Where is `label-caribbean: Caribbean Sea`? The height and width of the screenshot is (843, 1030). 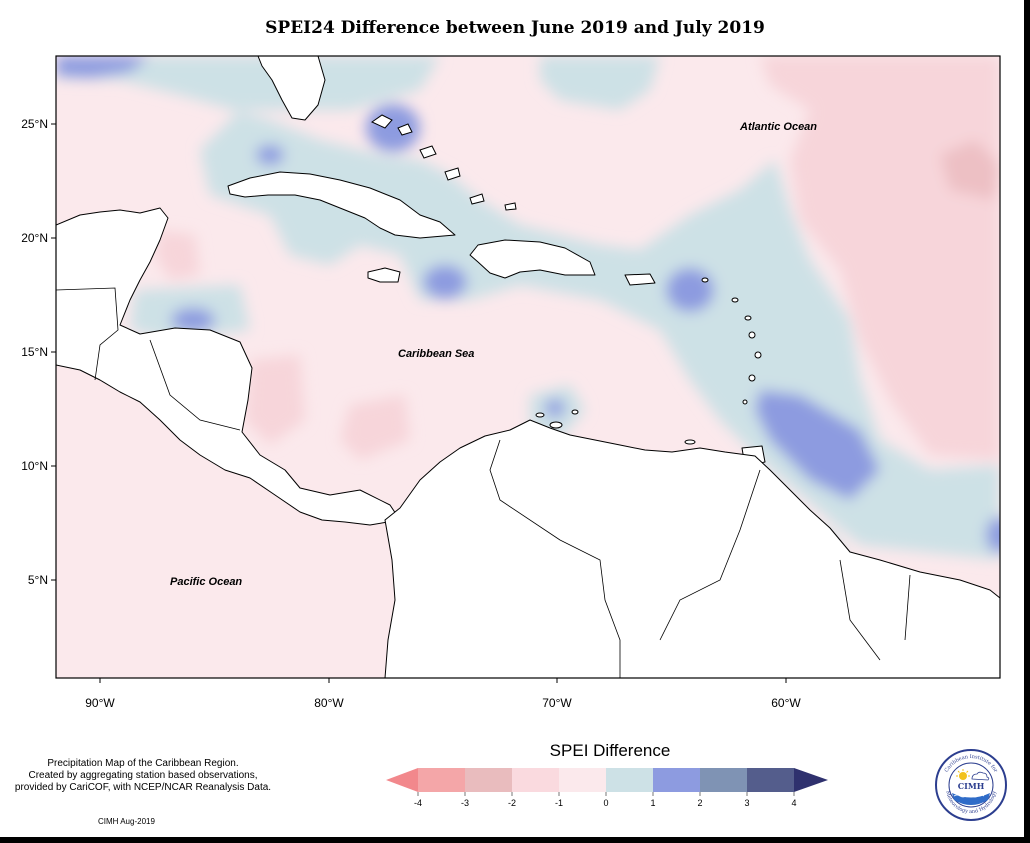
label-caribbean: Caribbean Sea is located at coordinates (436, 354).